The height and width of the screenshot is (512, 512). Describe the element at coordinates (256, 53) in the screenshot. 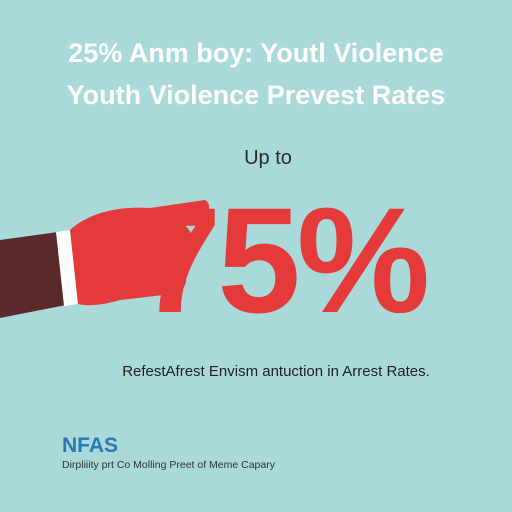

I see `title-line: 25% Anm boy: Youtl Violence` at that location.